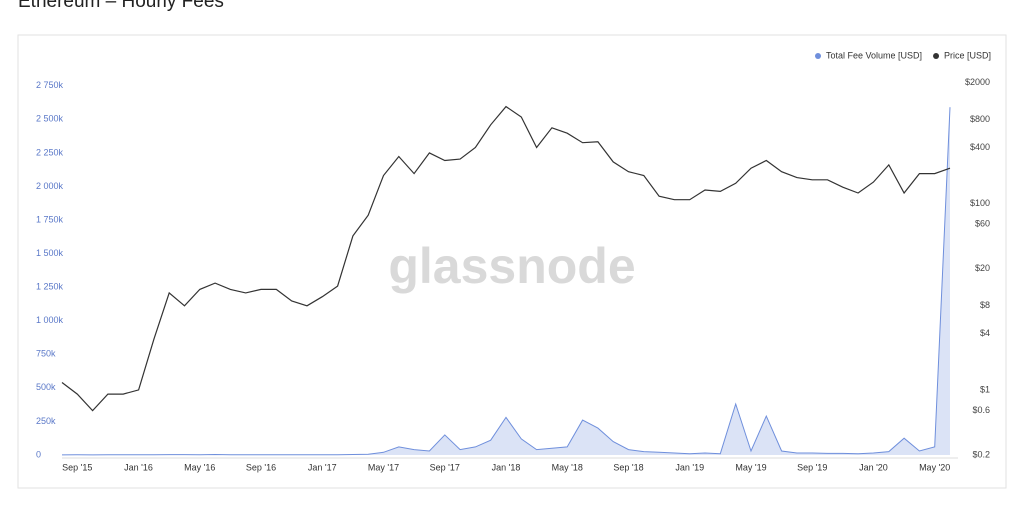 The image size is (1024, 510). What do you see at coordinates (812, 467) in the screenshot?
I see `x-tick-label: Sep '19` at bounding box center [812, 467].